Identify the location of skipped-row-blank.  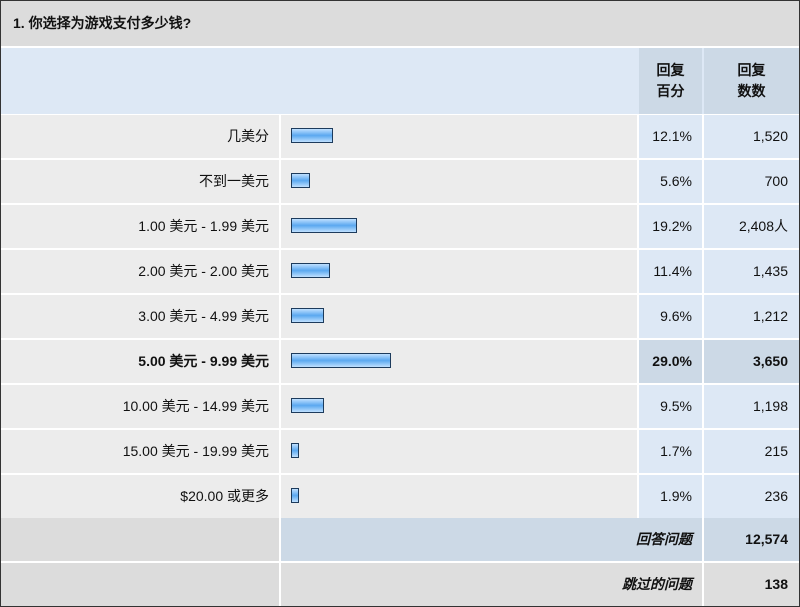
(140, 584).